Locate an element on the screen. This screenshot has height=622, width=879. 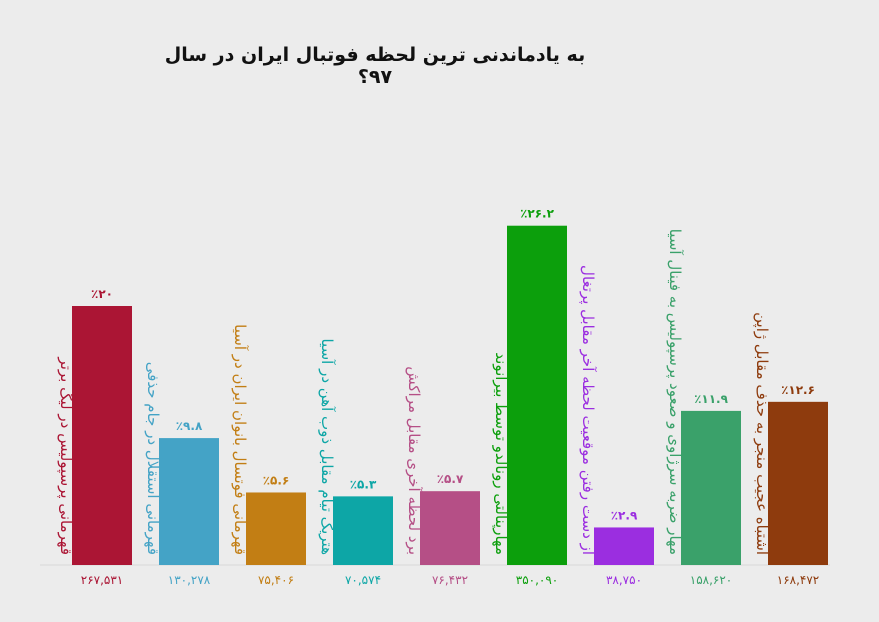
bar-value-label: ٪۵.۶ is located at coordinates (276, 480).